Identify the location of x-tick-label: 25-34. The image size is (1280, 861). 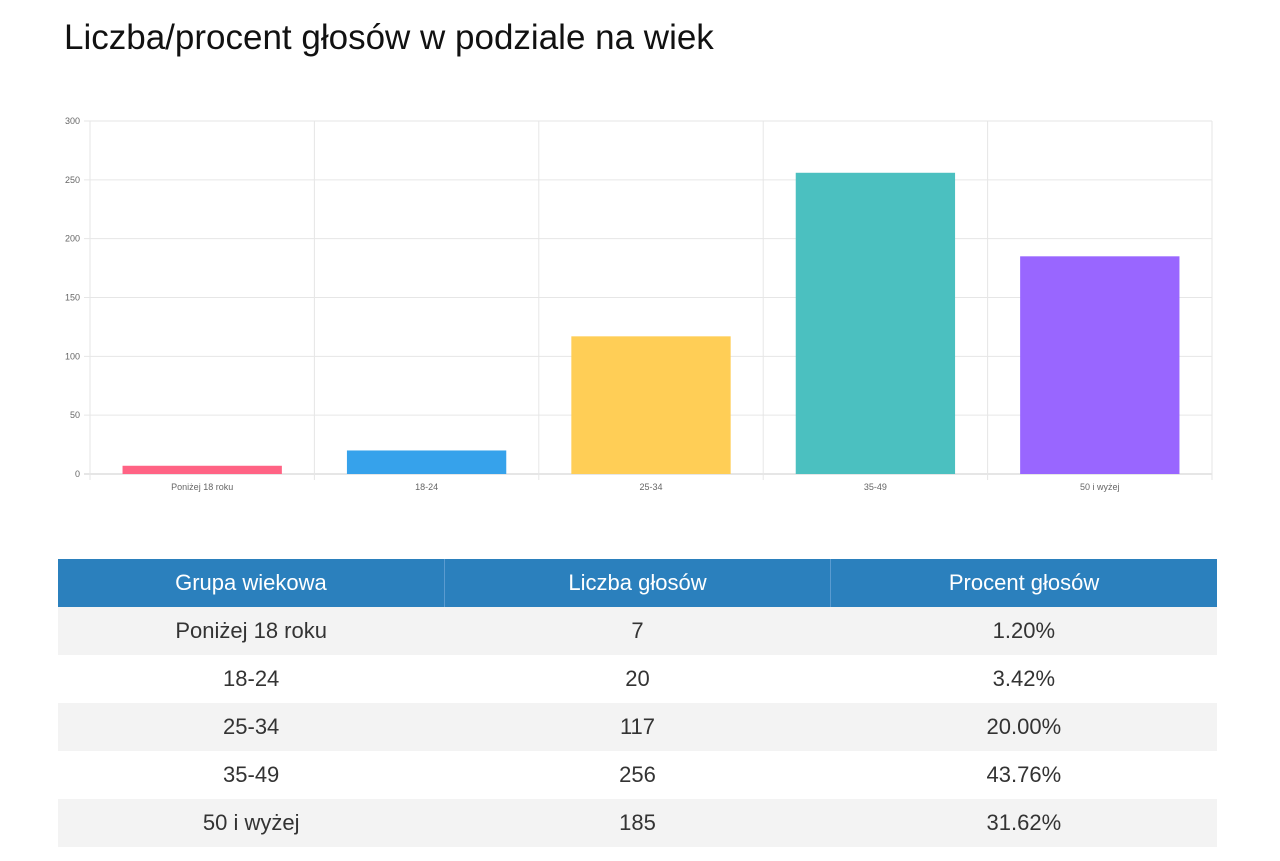
(650, 487).